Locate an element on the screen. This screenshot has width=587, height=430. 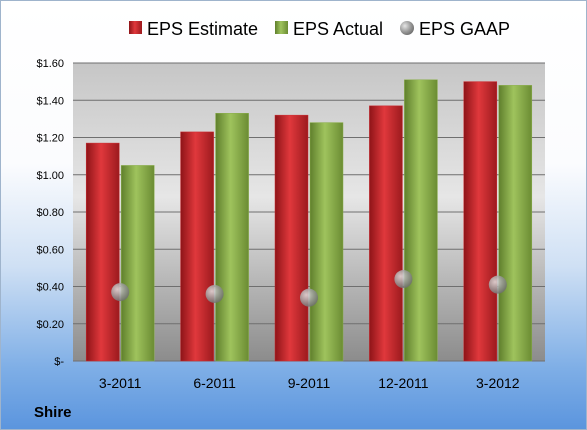
x-category-label: 12-2011 is located at coordinates (403, 383).